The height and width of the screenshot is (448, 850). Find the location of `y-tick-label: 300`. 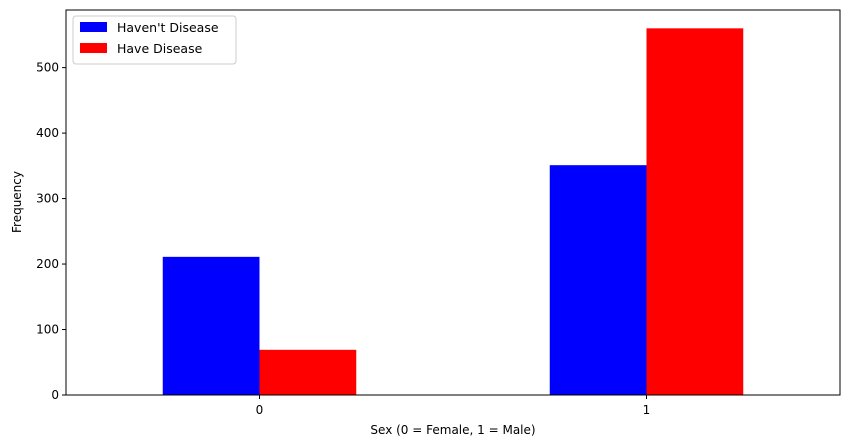

y-tick-label: 300 is located at coordinates (47, 199).